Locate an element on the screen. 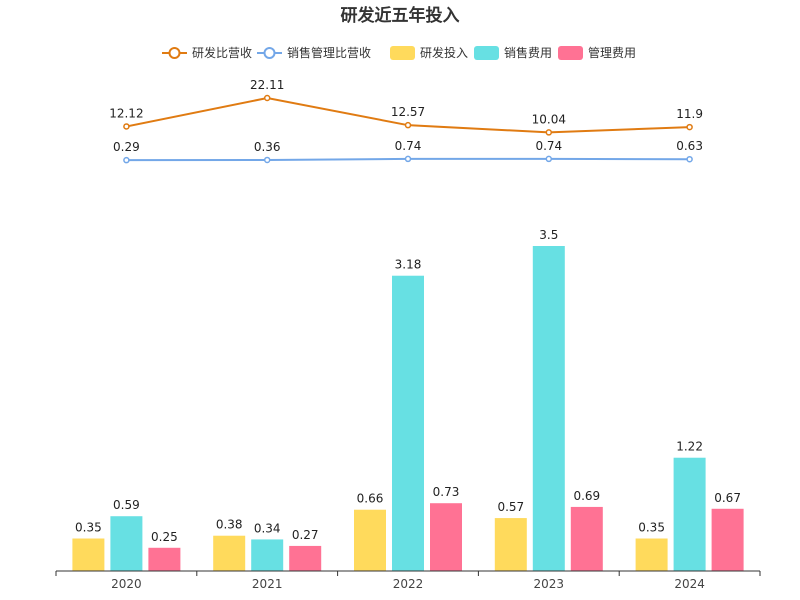  bar-series-0: 0.35 0.38 0.66 0.57 0.35 is located at coordinates (370, 532).